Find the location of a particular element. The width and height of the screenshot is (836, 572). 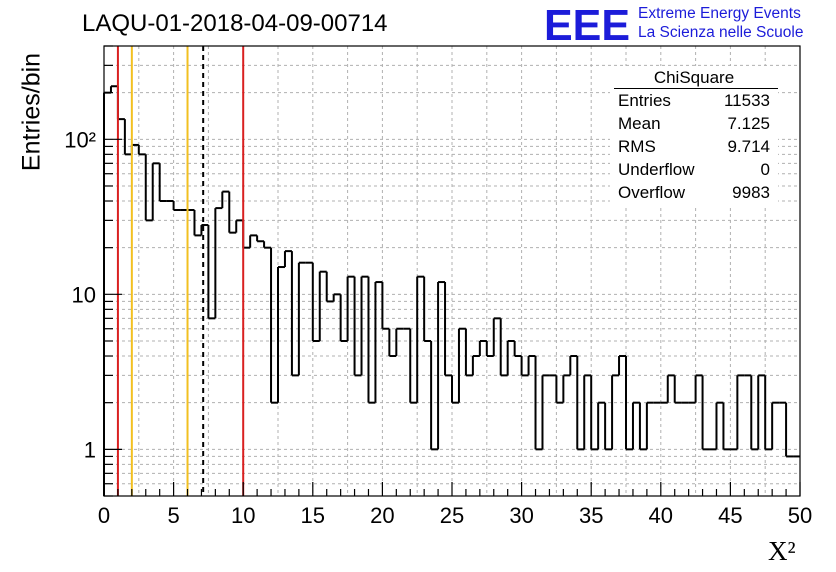

stats-row: Mean 7.125 is located at coordinates (694, 123).